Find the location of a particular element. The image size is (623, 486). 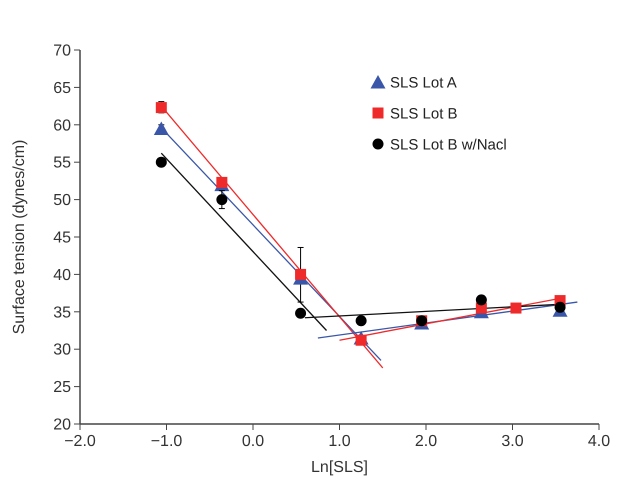

x-axis-title: Ln[SLS] is located at coordinates (339, 467).